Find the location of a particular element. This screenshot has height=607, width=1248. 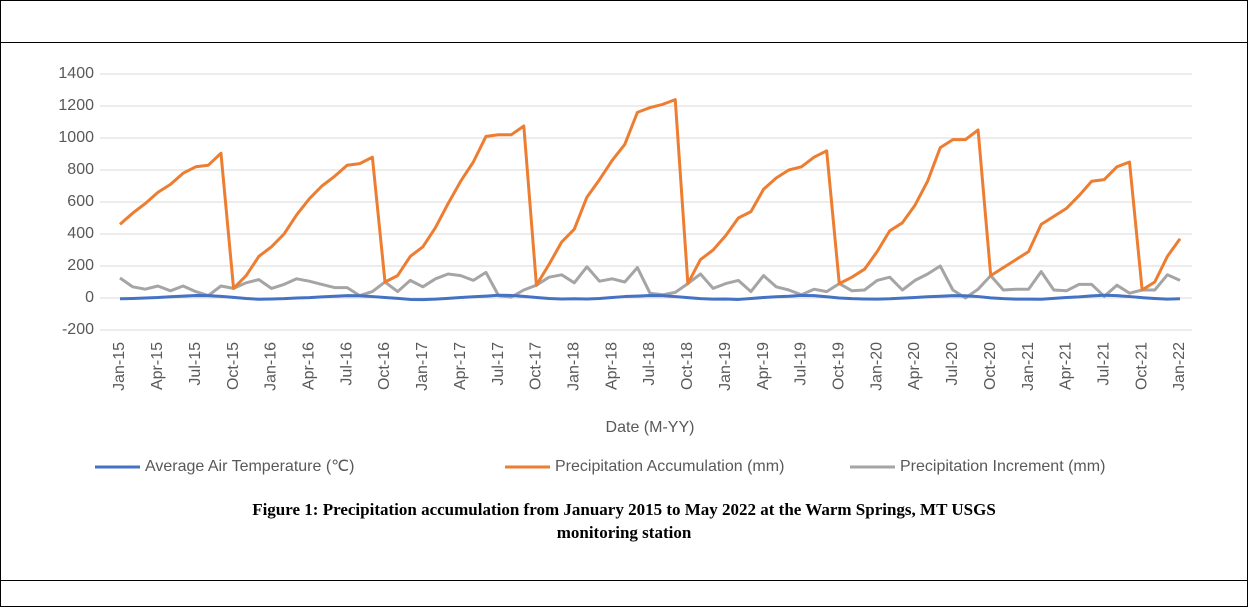

x-tick-label: Apr-15 is located at coordinates (157, 366).